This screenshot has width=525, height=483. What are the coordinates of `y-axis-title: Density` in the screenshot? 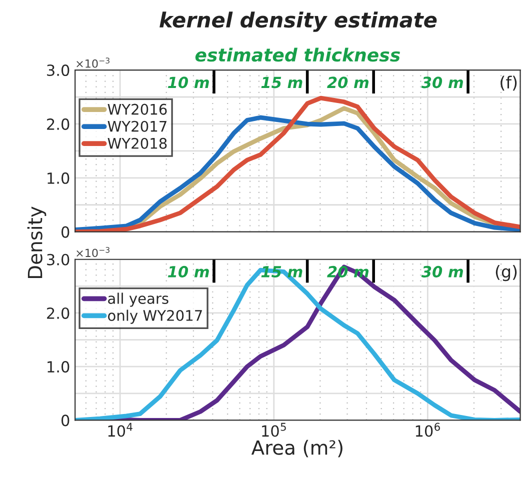 It's located at (36, 242).